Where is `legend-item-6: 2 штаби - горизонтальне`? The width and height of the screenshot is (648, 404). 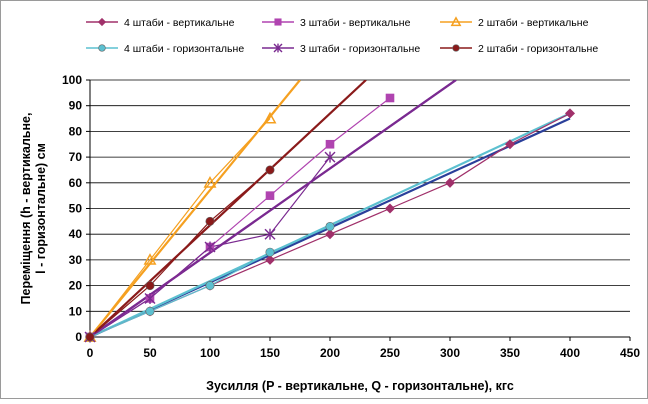
legend-item-6: 2 штаби - горизонтальне is located at coordinates (519, 49).